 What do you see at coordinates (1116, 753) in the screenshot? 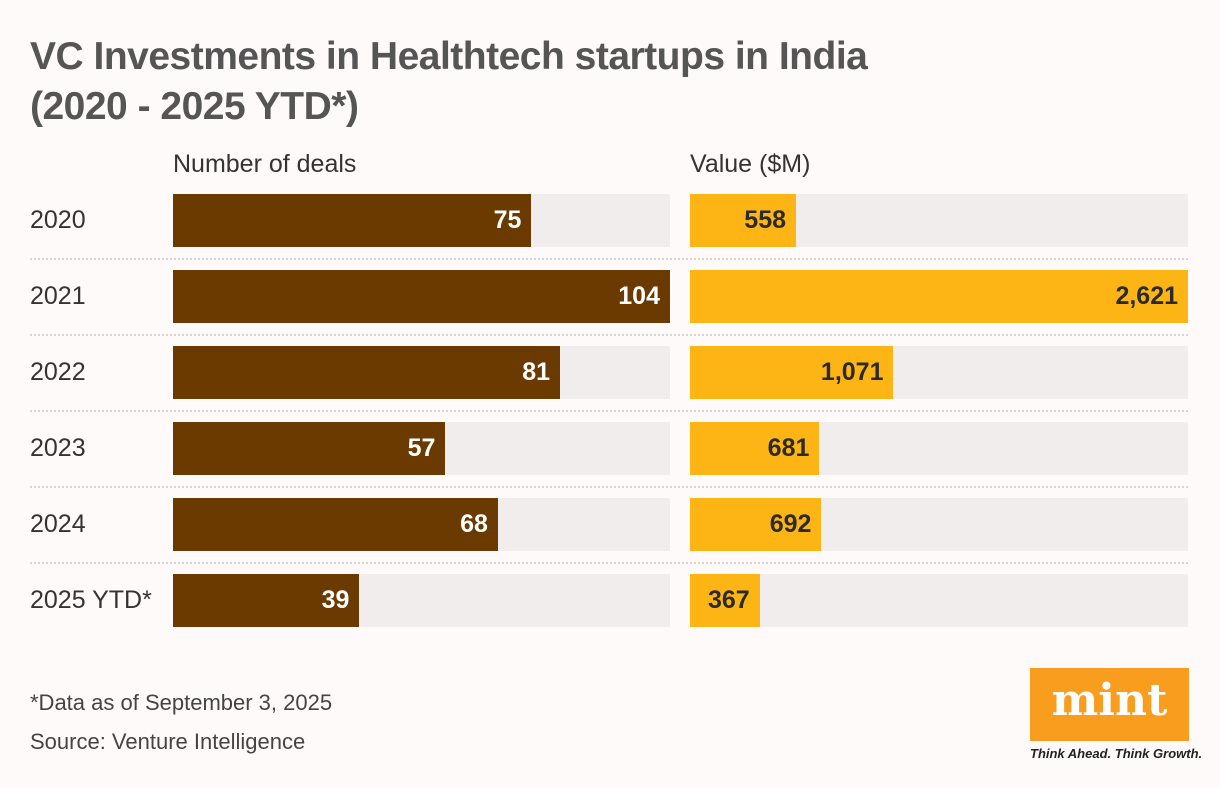
I see `logo-tagline: Think Ahead. Think Growth.` at bounding box center [1116, 753].